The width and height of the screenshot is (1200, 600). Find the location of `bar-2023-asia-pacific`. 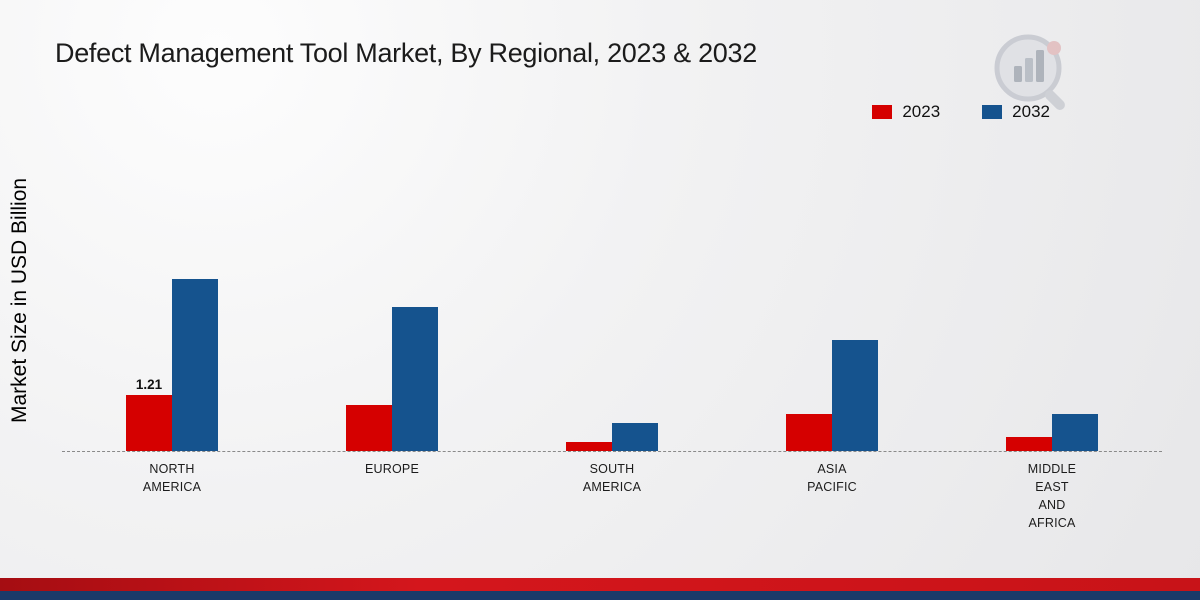

bar-2023-asia-pacific is located at coordinates (809, 432).